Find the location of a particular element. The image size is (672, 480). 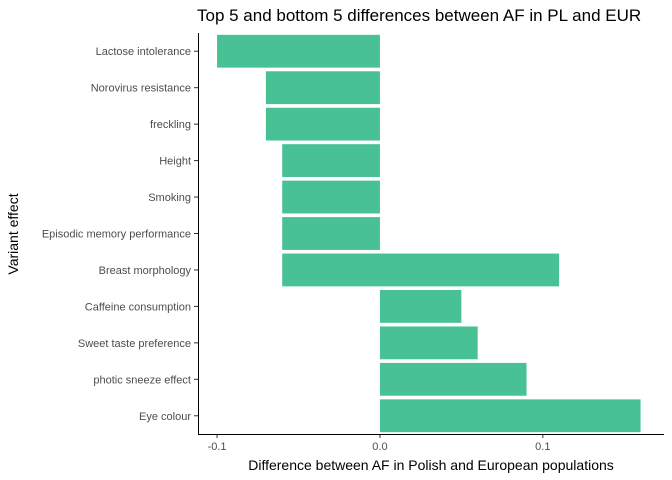

y-tick-label: Caffeine consumption is located at coordinates (138, 307).